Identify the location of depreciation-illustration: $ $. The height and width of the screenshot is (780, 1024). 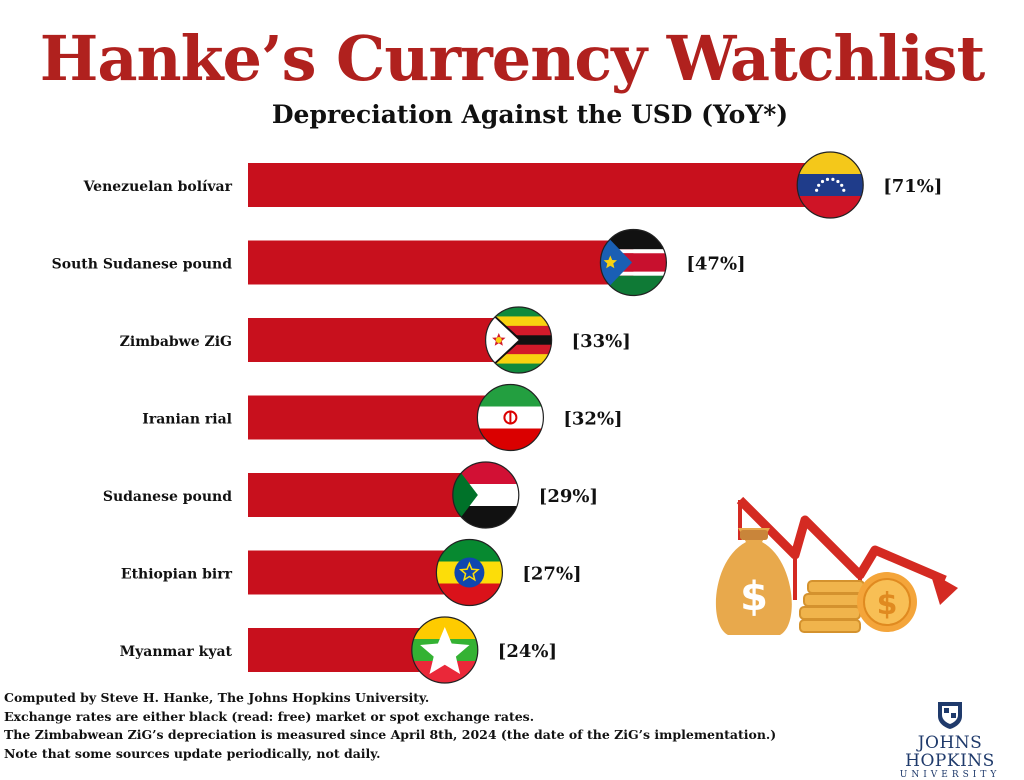
(836, 565).